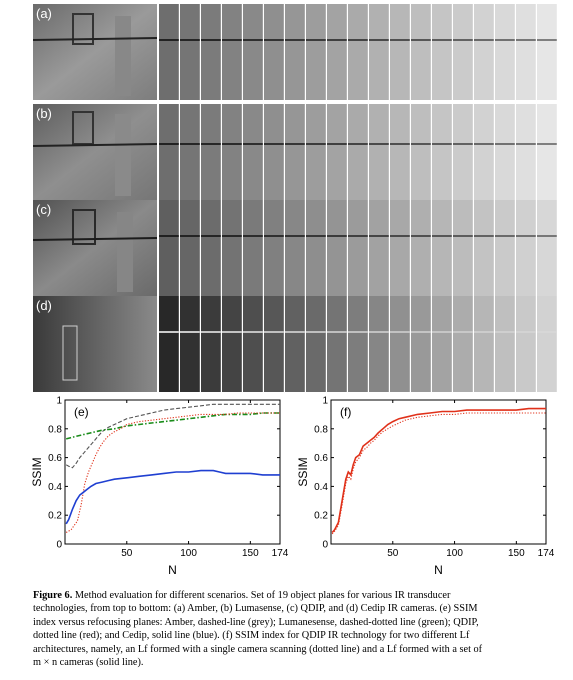 The image size is (573, 680). I want to click on panel-label-a: (a), so click(44, 13).